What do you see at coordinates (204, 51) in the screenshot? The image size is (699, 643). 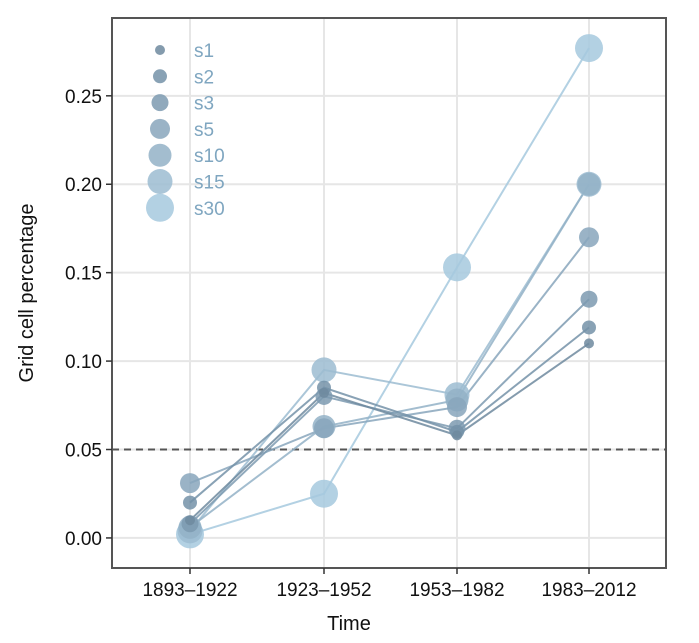 I see `legend-label-s1: s1` at bounding box center [204, 51].